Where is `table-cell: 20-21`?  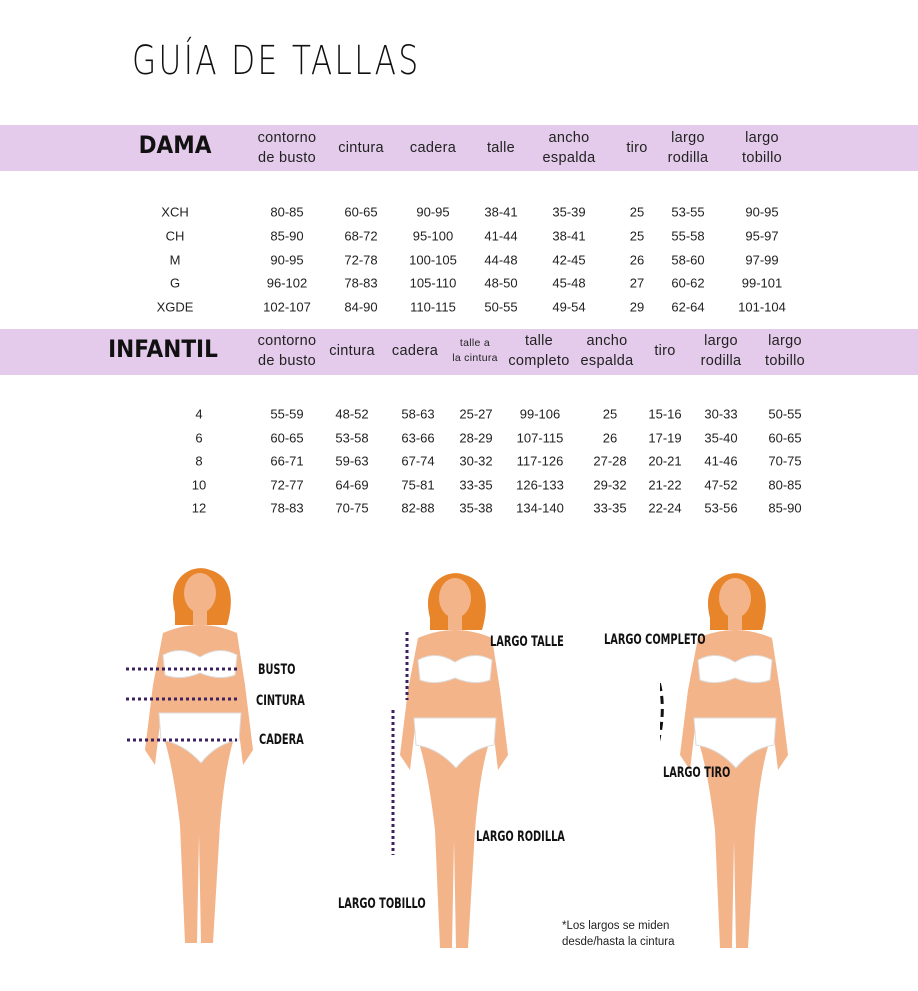 table-cell: 20-21 is located at coordinates (665, 461).